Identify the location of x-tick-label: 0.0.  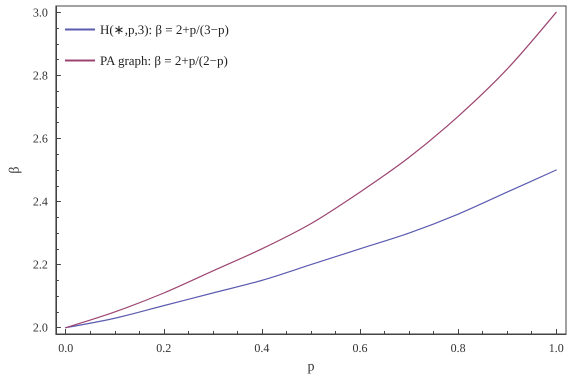
(66, 348).